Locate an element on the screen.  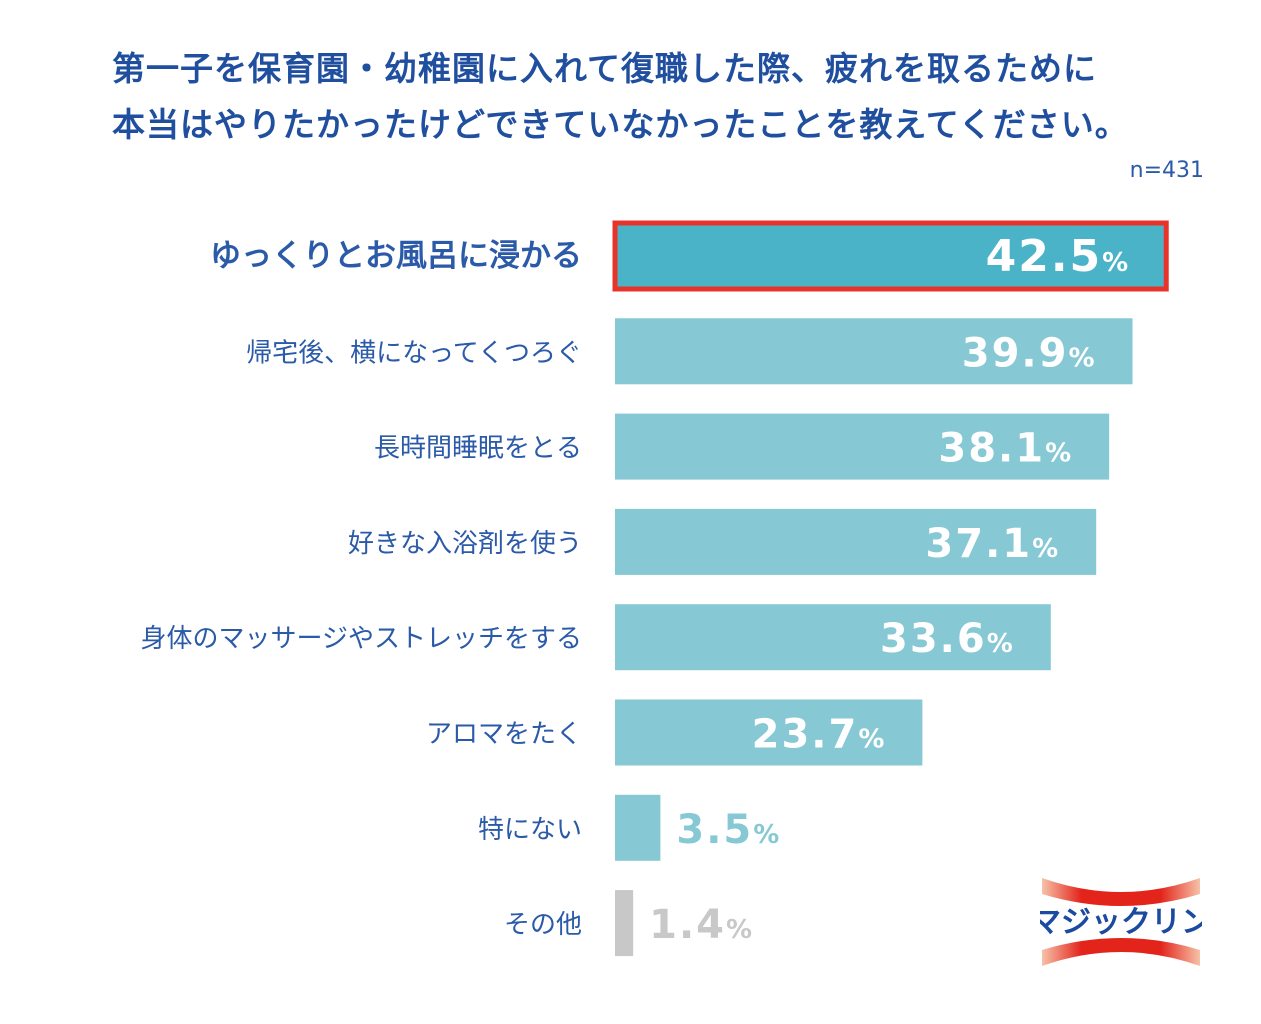
chart-title-line-1: 第一子を保育園・幼稚園に入れて復職した際、疲れを取るために is located at coordinates (605, 68).